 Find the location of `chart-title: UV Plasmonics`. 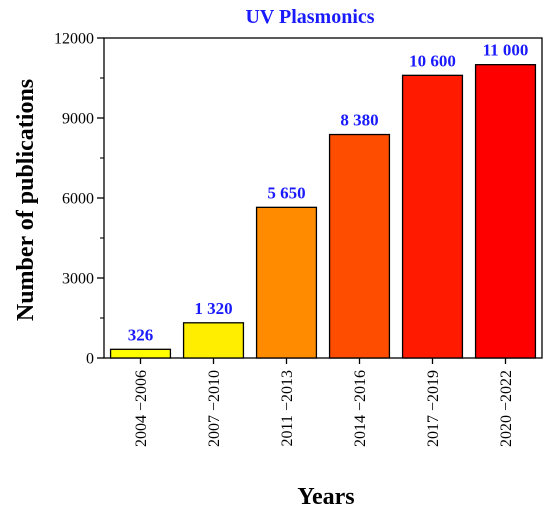

chart-title: UV Plasmonics is located at coordinates (309, 17).